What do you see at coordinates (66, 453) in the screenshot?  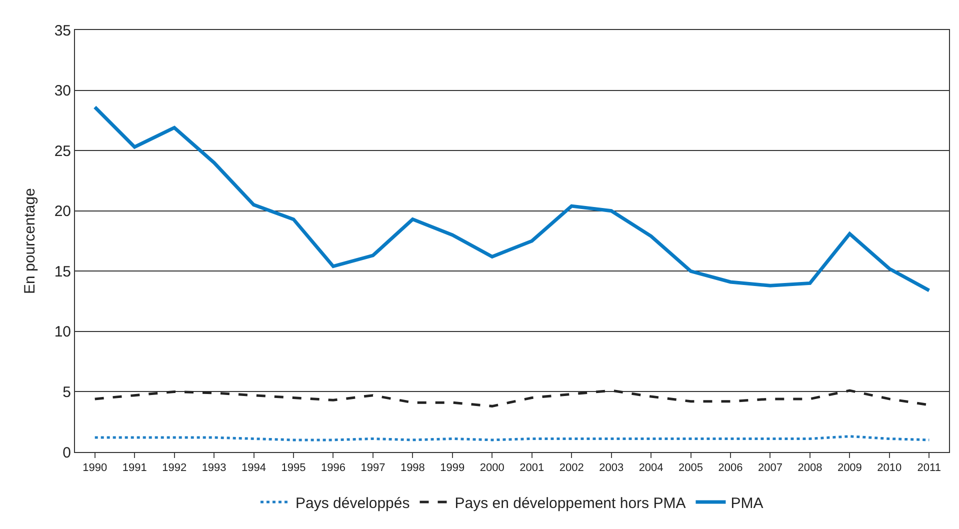 I see `y-tick-label: 0` at bounding box center [66, 453].